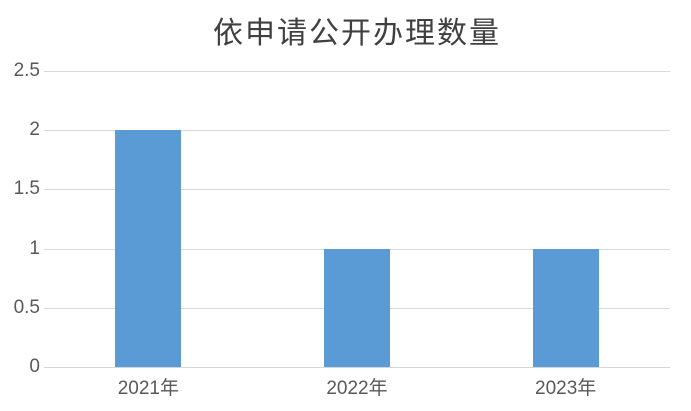 This screenshot has width=691, height=411. Describe the element at coordinates (34, 130) in the screenshot. I see `y-axis-tick-label: 2` at that location.